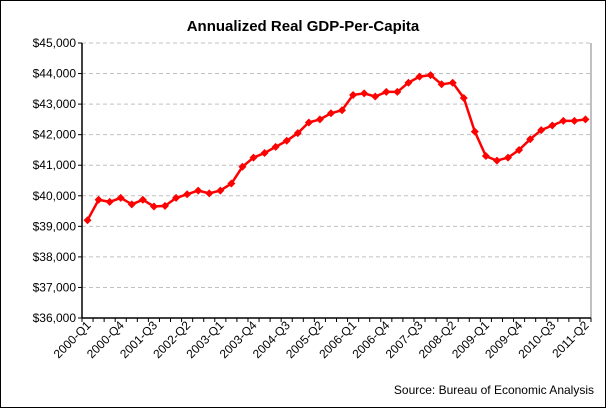 Image resolution: width=607 pixels, height=414 pixels. I want to click on y-tick-label: $41,000, so click(55, 165).